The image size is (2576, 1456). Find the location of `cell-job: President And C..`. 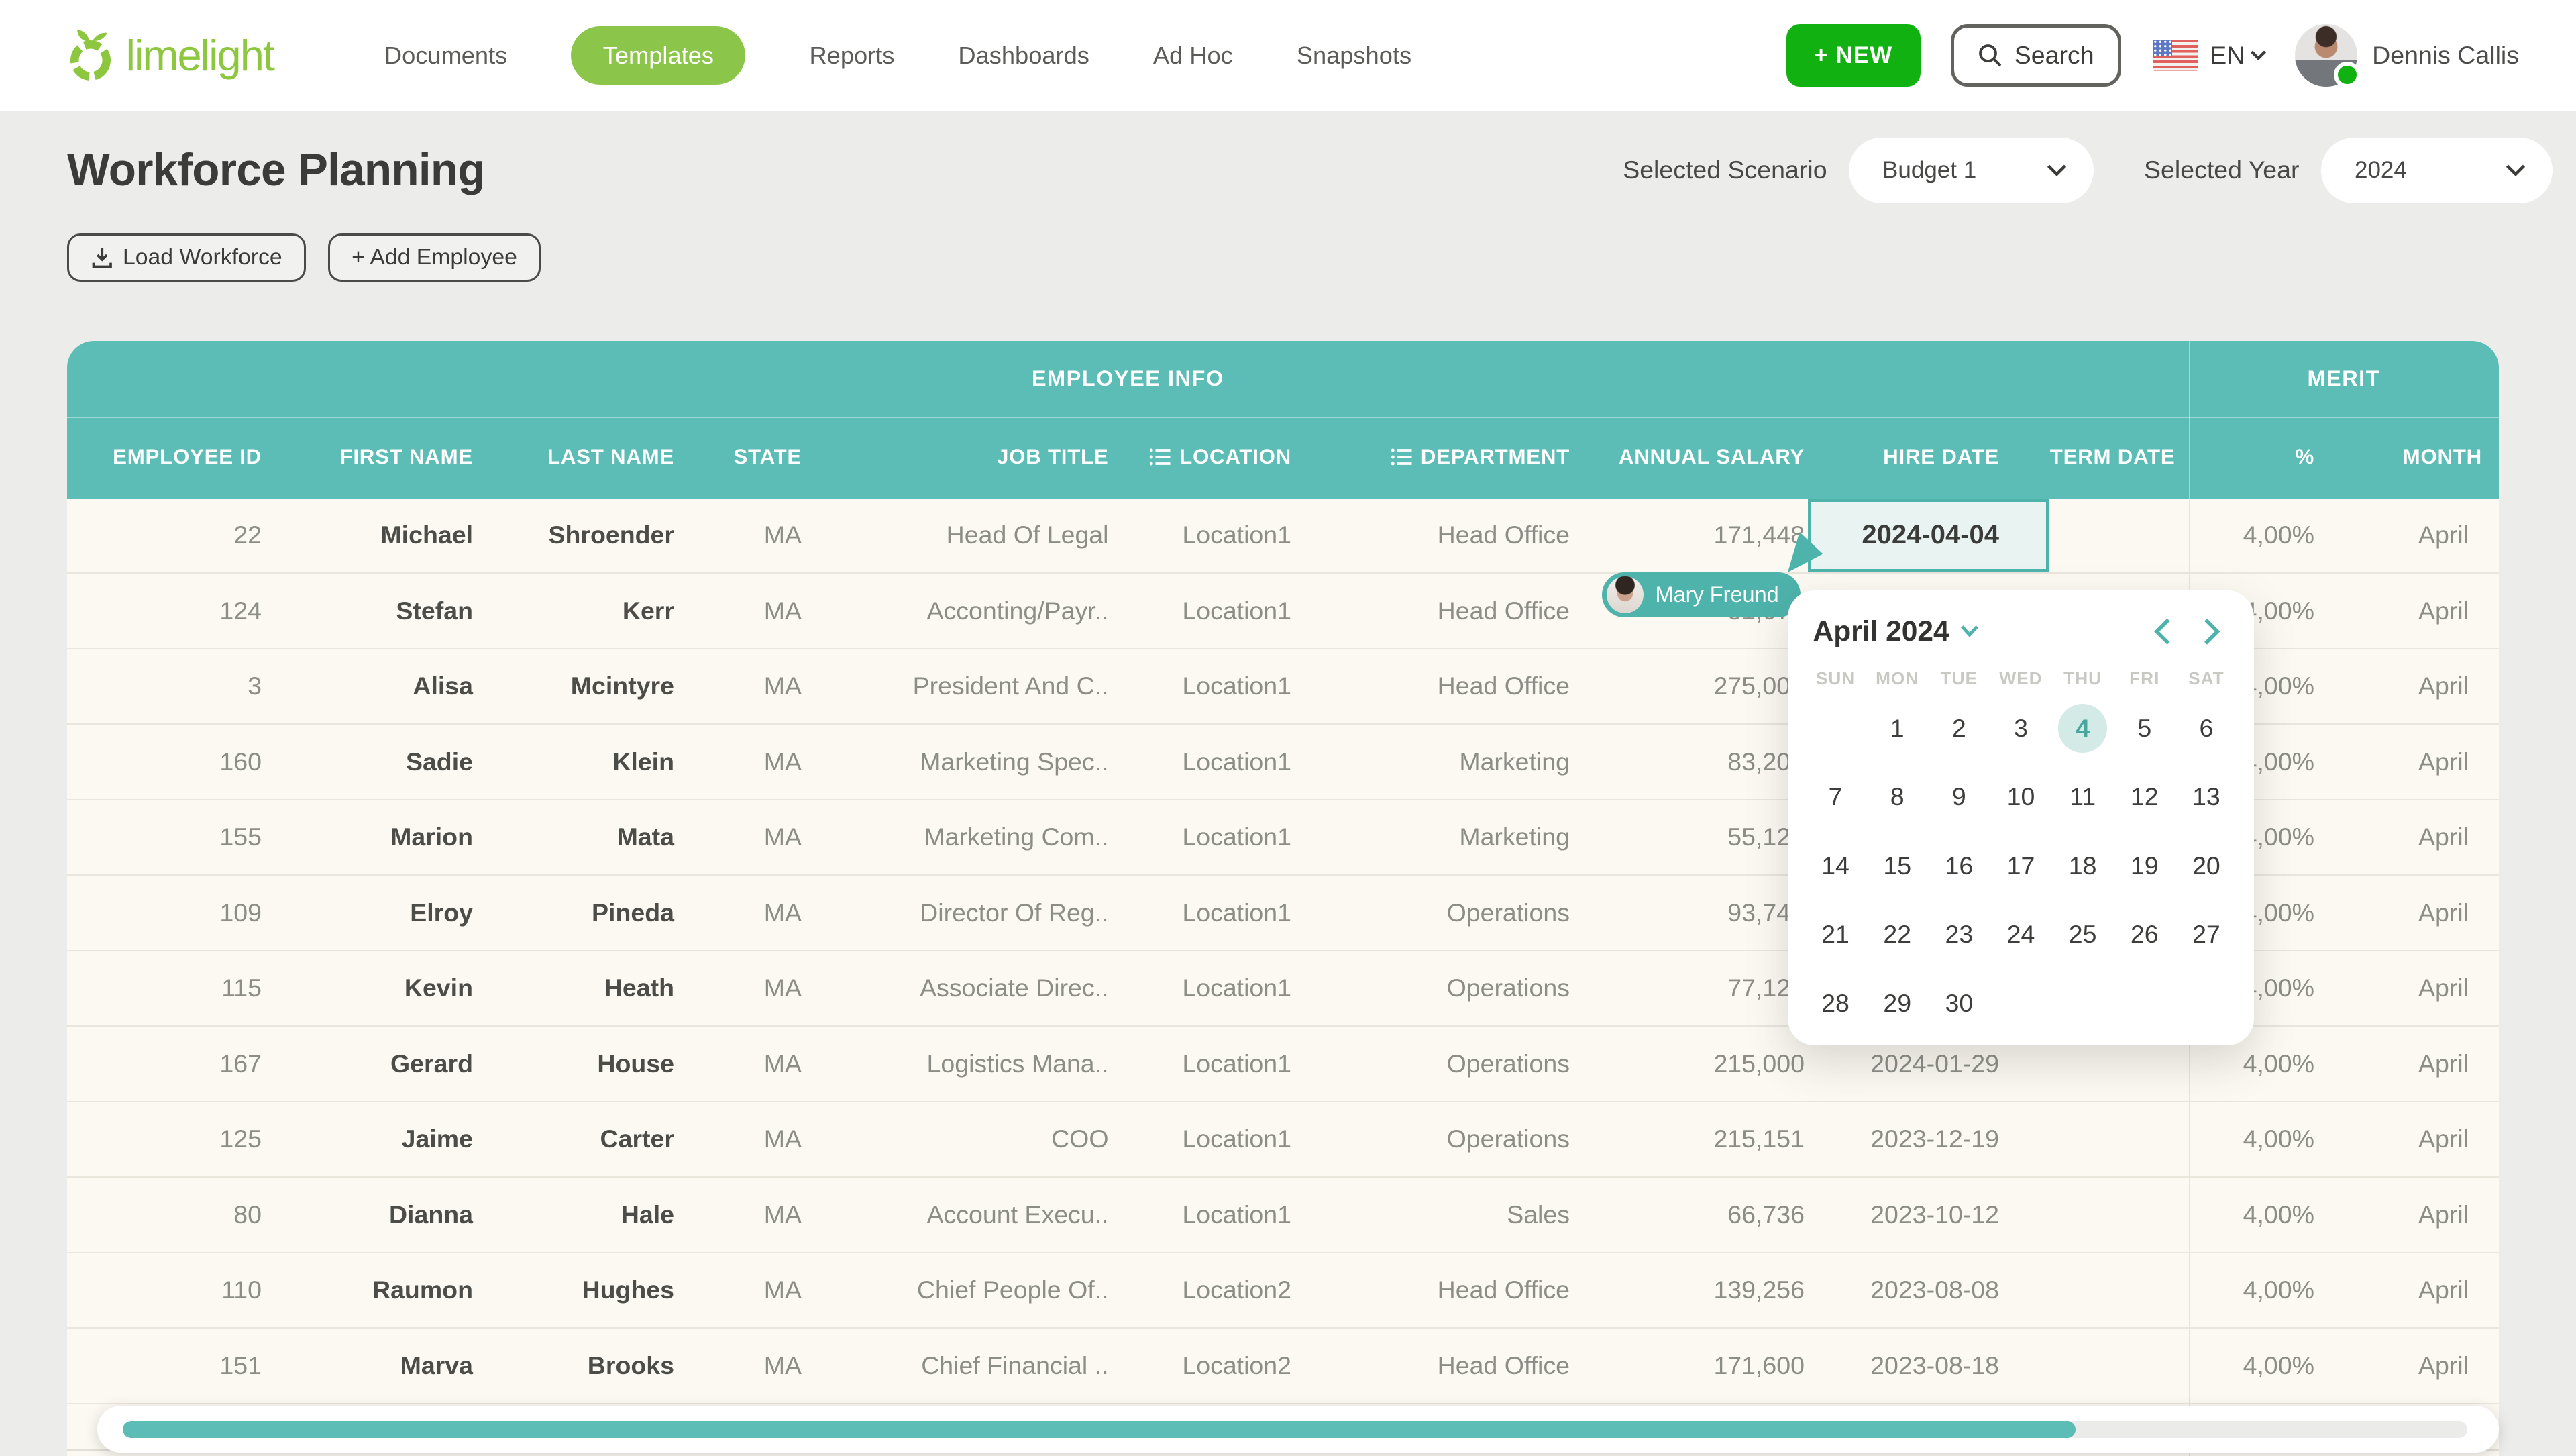

cell-job: President And C.. is located at coordinates (960, 686).